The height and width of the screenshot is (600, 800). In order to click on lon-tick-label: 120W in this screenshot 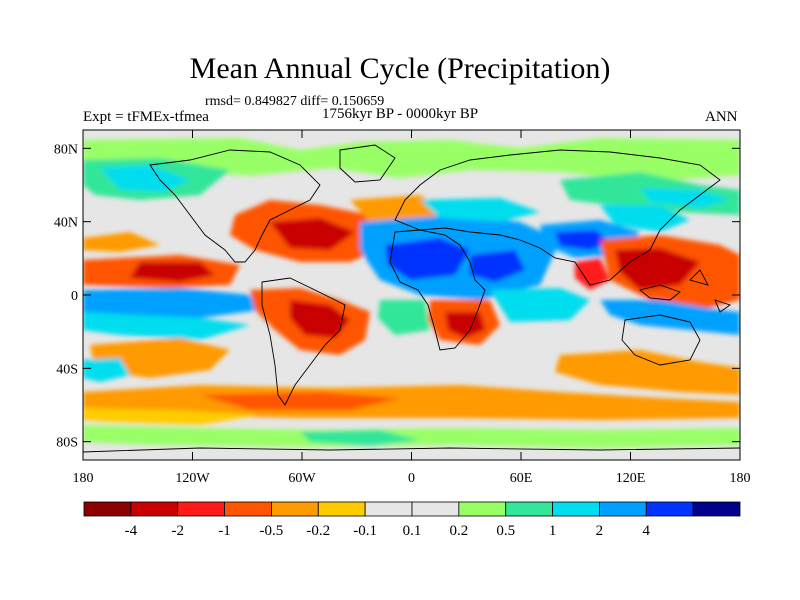, I will do `click(192, 478)`.